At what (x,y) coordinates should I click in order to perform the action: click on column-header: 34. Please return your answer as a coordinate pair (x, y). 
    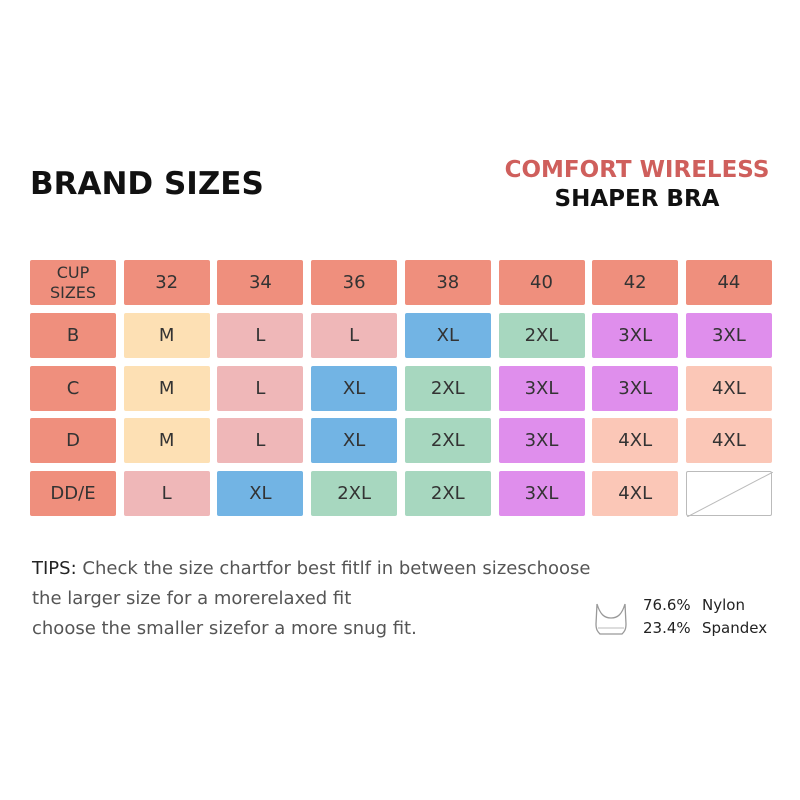
    Looking at the image, I should click on (260, 282).